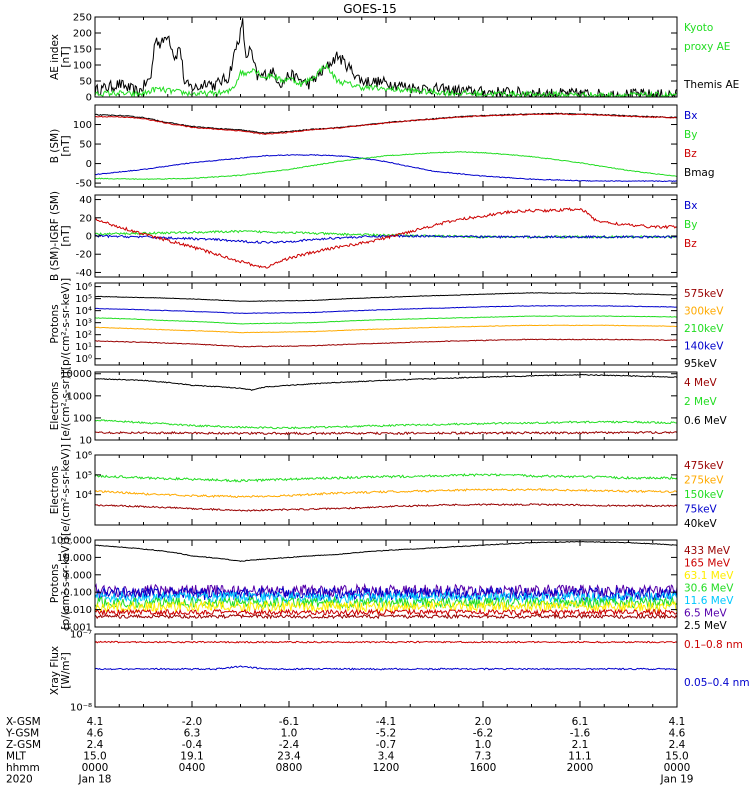 The width and height of the screenshot is (750, 800). What do you see at coordinates (23, 745) in the screenshot?
I see `x-row-label: Z-GSM` at bounding box center [23, 745].